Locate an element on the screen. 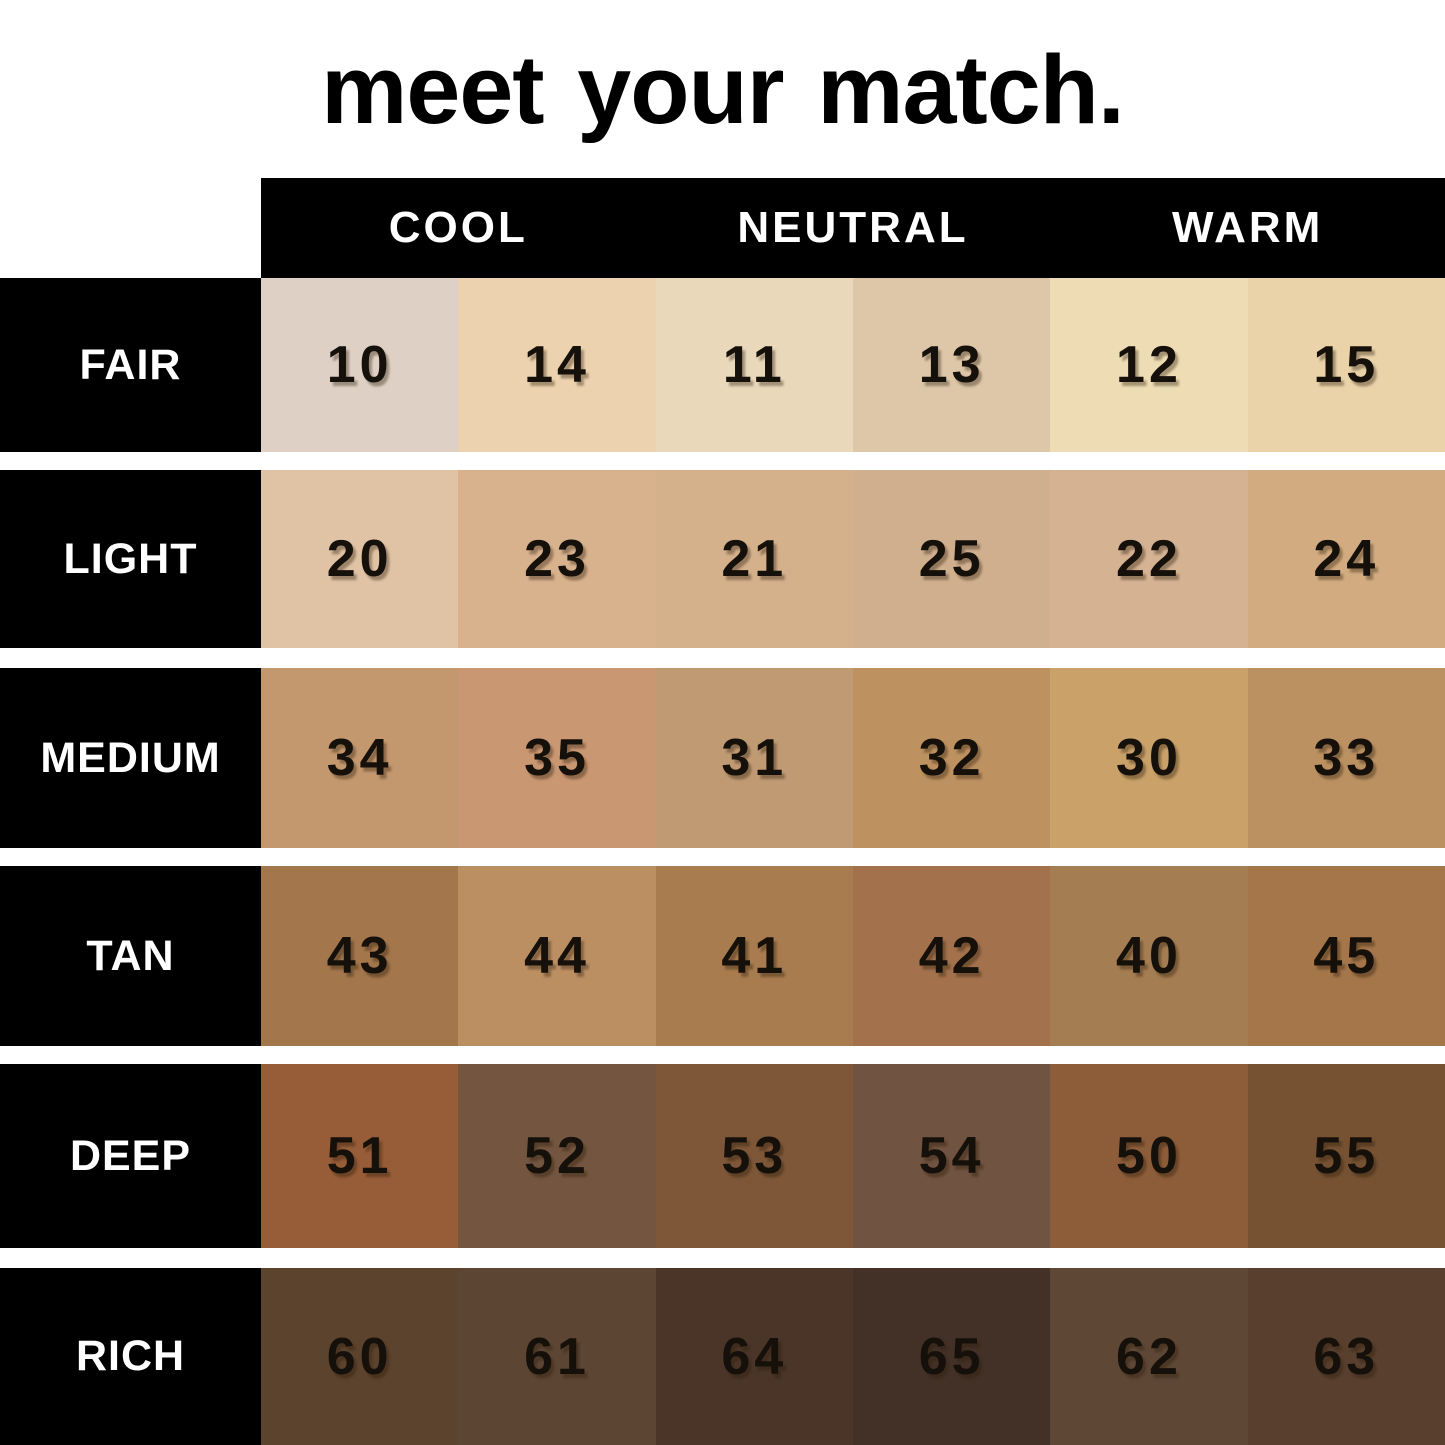 The image size is (1445, 1445). shade-swatch-60: 60 is located at coordinates (360, 1356).